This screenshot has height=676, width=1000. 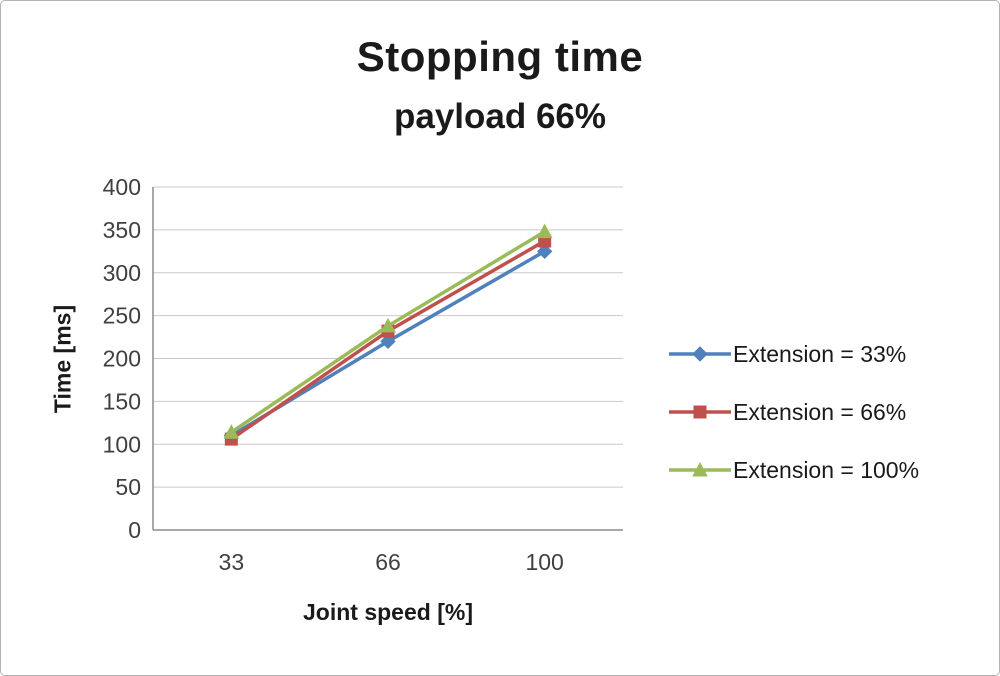 What do you see at coordinates (128, 487) in the screenshot?
I see `y-tick-label: 50` at bounding box center [128, 487].